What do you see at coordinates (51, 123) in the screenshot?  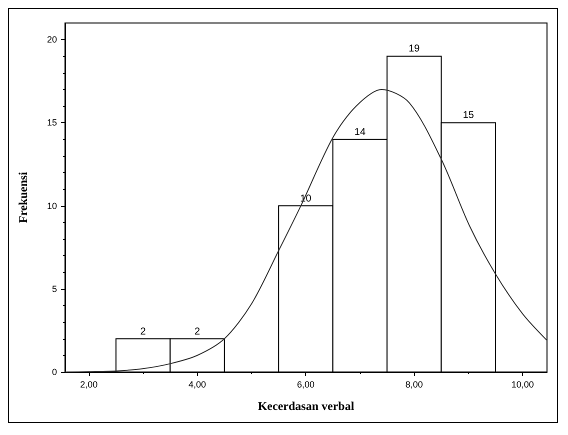 I see `y-tick-label: 15` at bounding box center [51, 123].